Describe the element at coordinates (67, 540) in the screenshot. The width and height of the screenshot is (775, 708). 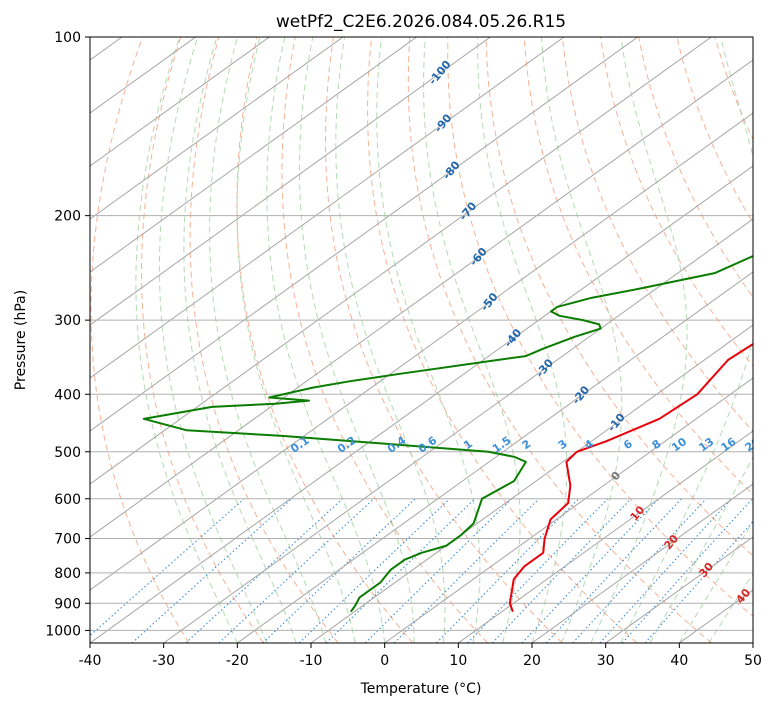
I see `y-tick-label: 700` at that location.